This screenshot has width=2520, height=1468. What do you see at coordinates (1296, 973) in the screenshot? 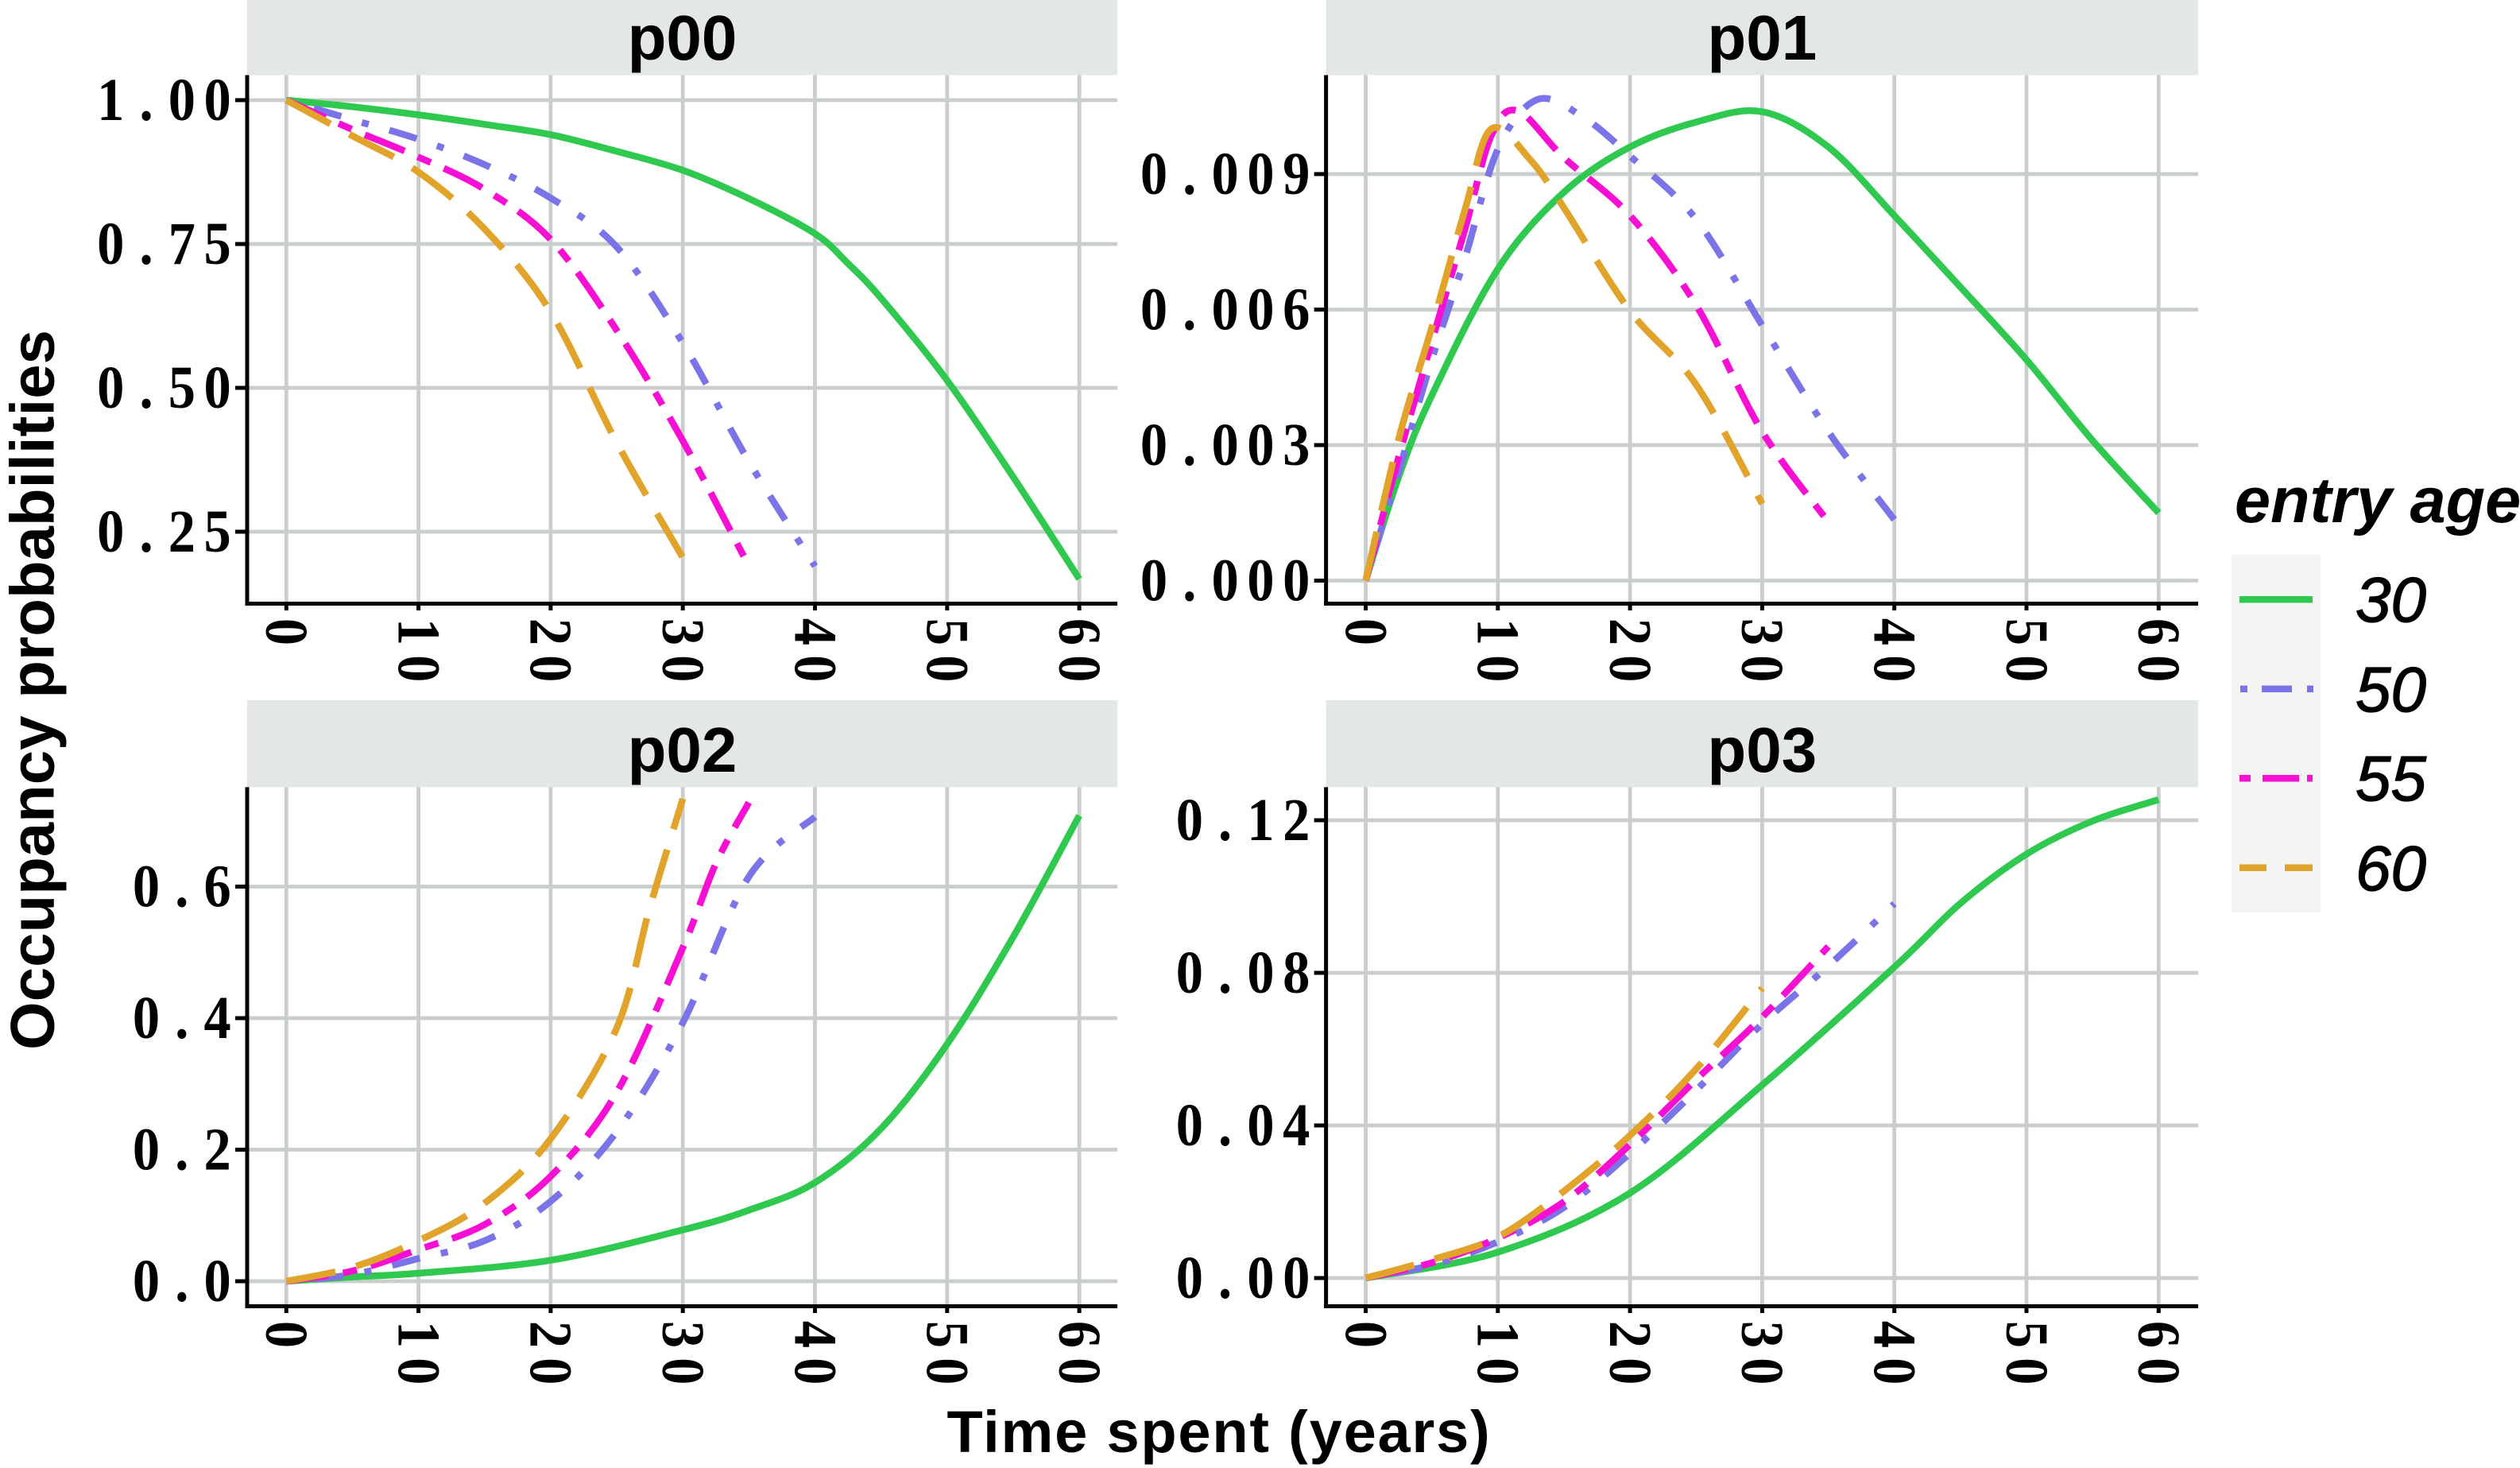
I see `svg-text: 8` at bounding box center [1296, 973].